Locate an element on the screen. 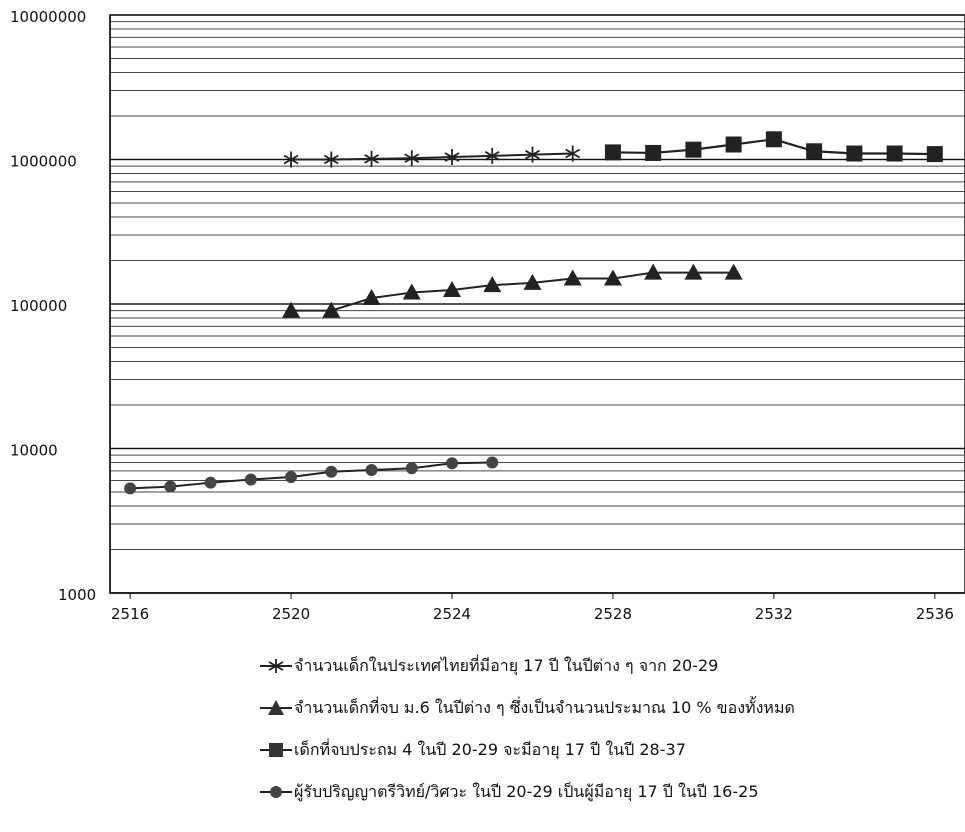 The width and height of the screenshot is (965, 832). x-tick-label: 2528 is located at coordinates (613, 614).